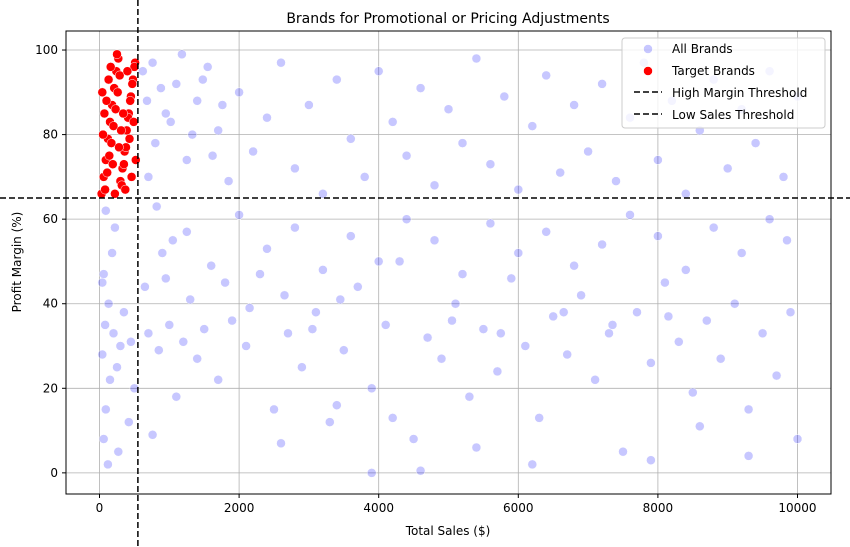 This screenshot has height=547, width=850. What do you see at coordinates (733, 115) in the screenshot?
I see `legend-label-low-sales: Low Sales Threshold` at bounding box center [733, 115].